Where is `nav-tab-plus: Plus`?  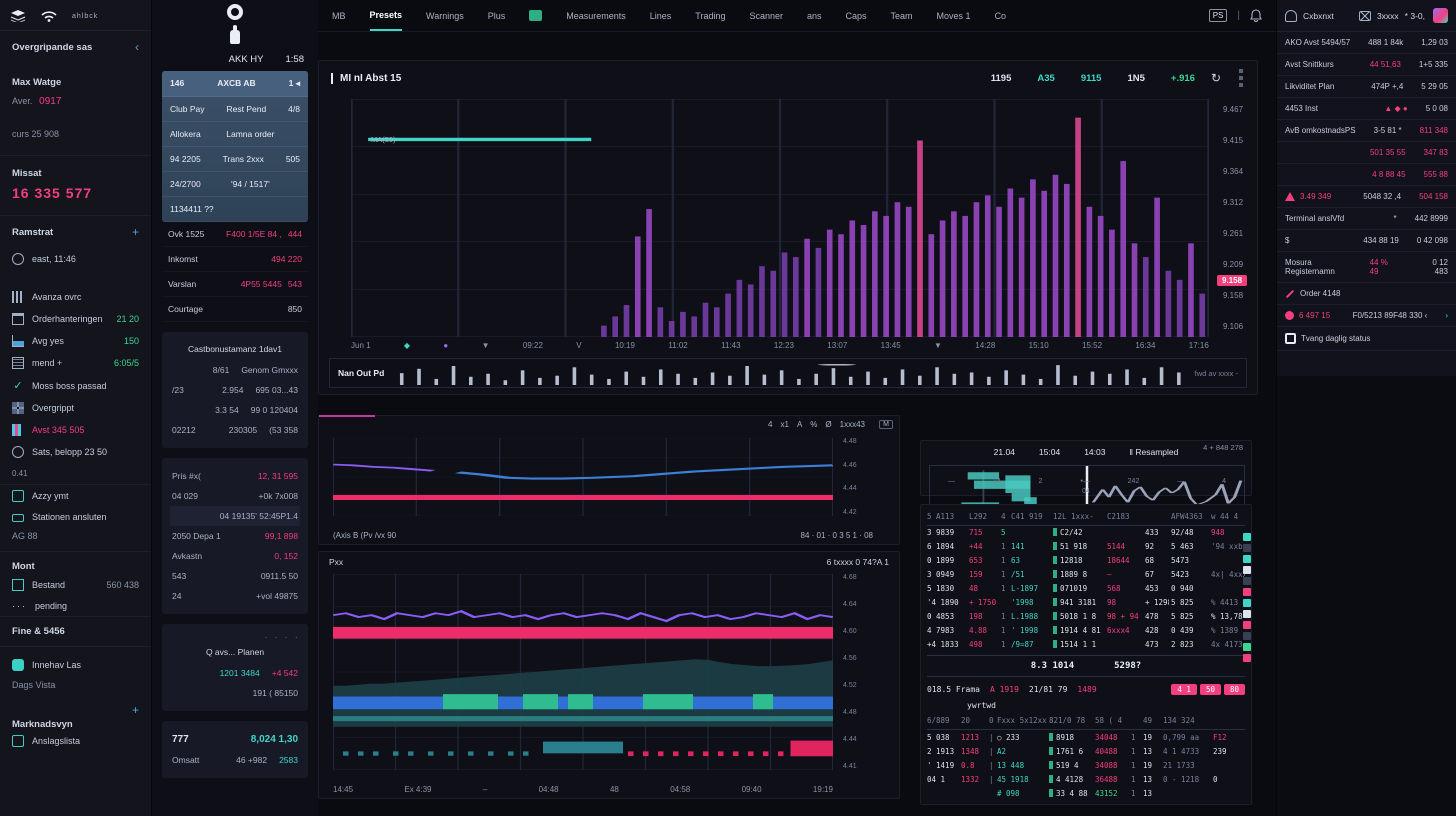 nav-tab-plus: Plus is located at coordinates (496, 16).